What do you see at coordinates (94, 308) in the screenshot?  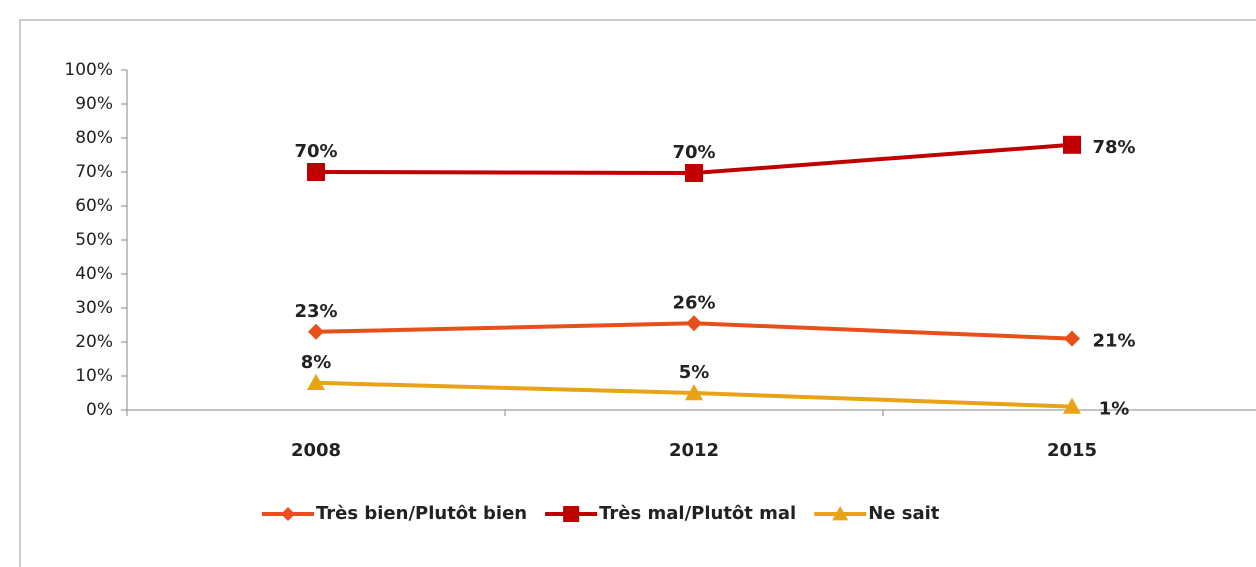 I see `y-tick-label: 30%` at bounding box center [94, 308].